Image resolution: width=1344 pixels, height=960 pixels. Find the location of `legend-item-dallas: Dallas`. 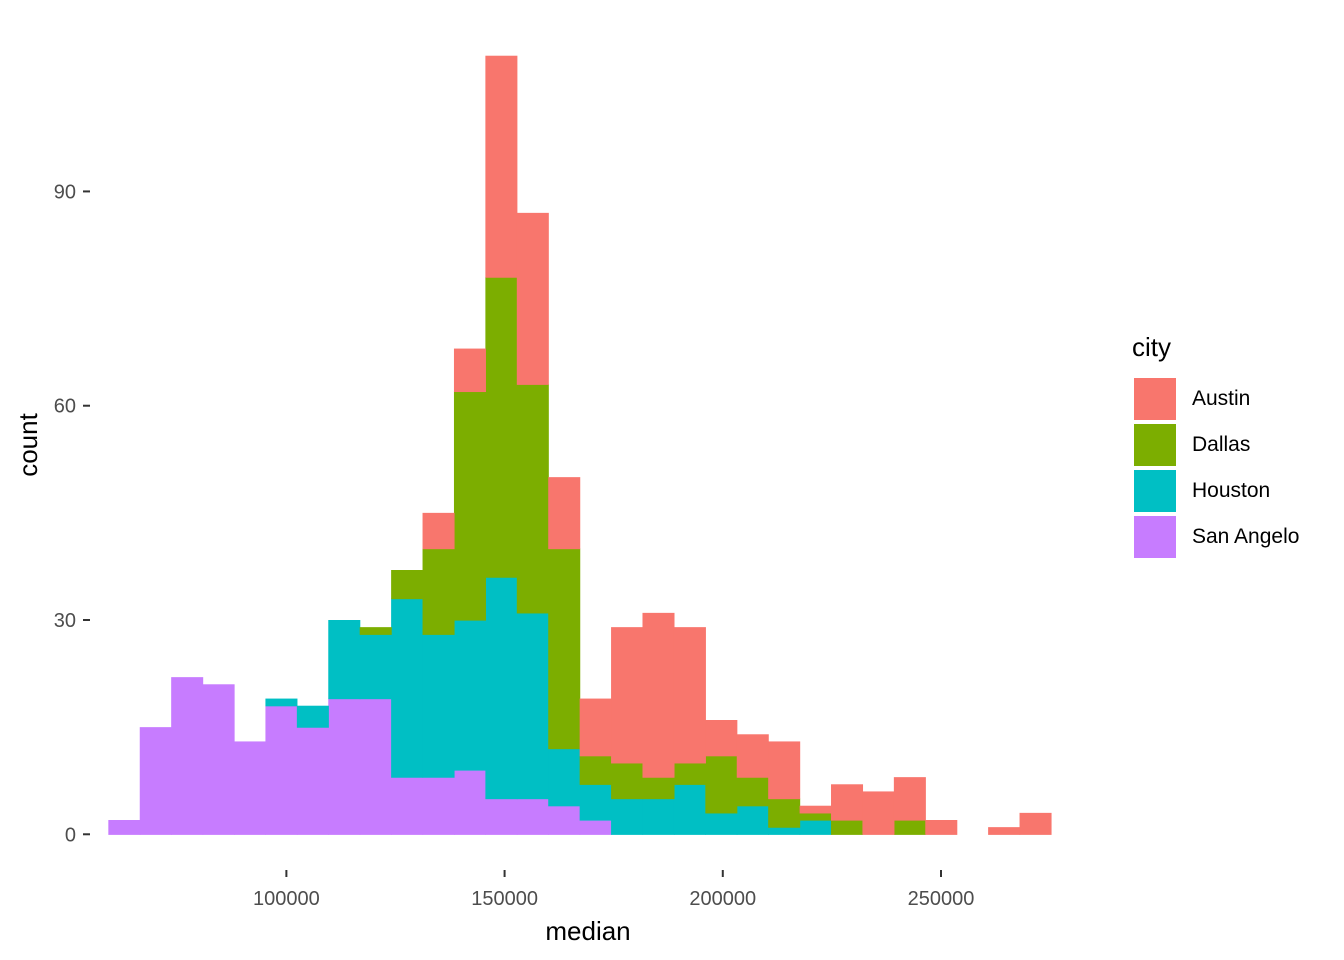

legend-item-dallas: Dallas is located at coordinates (1214, 445).